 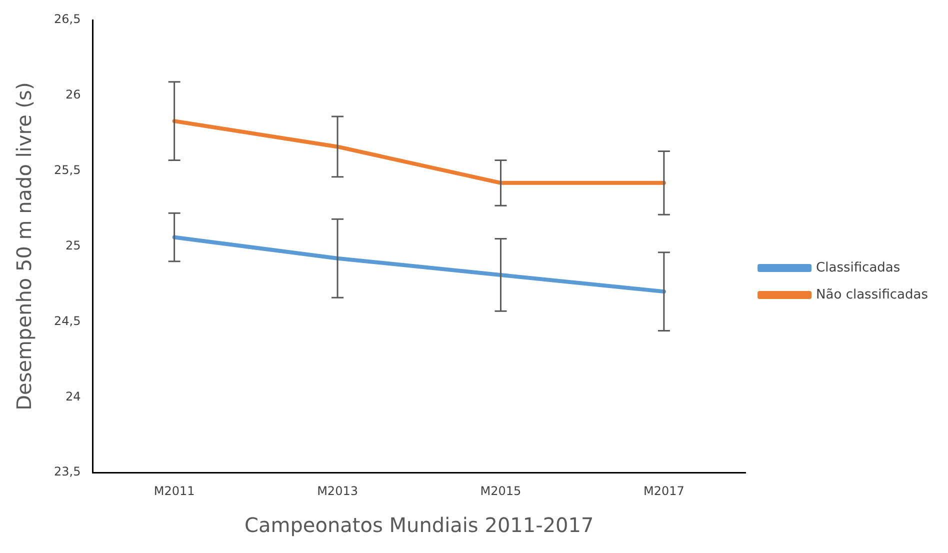 What do you see at coordinates (174, 491) in the screenshot?
I see `x-tick-label: M2011` at bounding box center [174, 491].